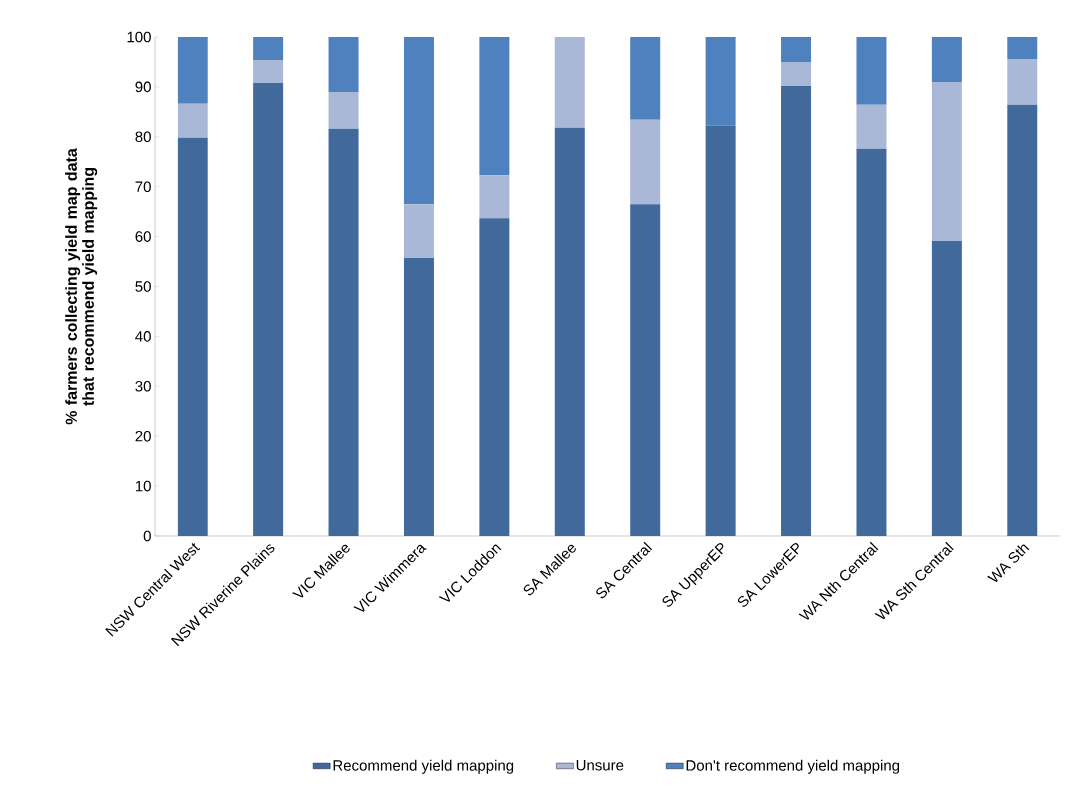  What do you see at coordinates (143, 386) in the screenshot?
I see `y-tick-label: 30` at bounding box center [143, 386].